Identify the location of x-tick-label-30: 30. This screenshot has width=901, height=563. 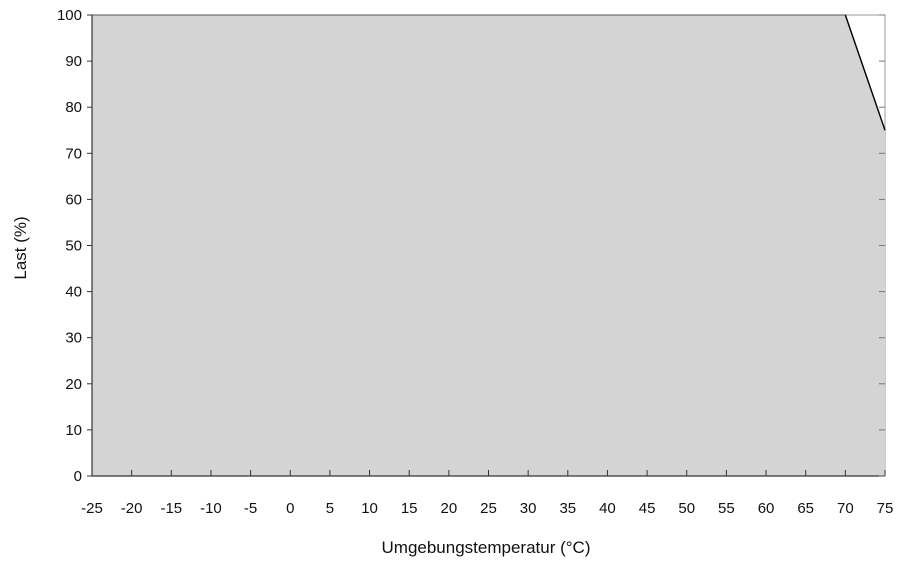
(528, 508).